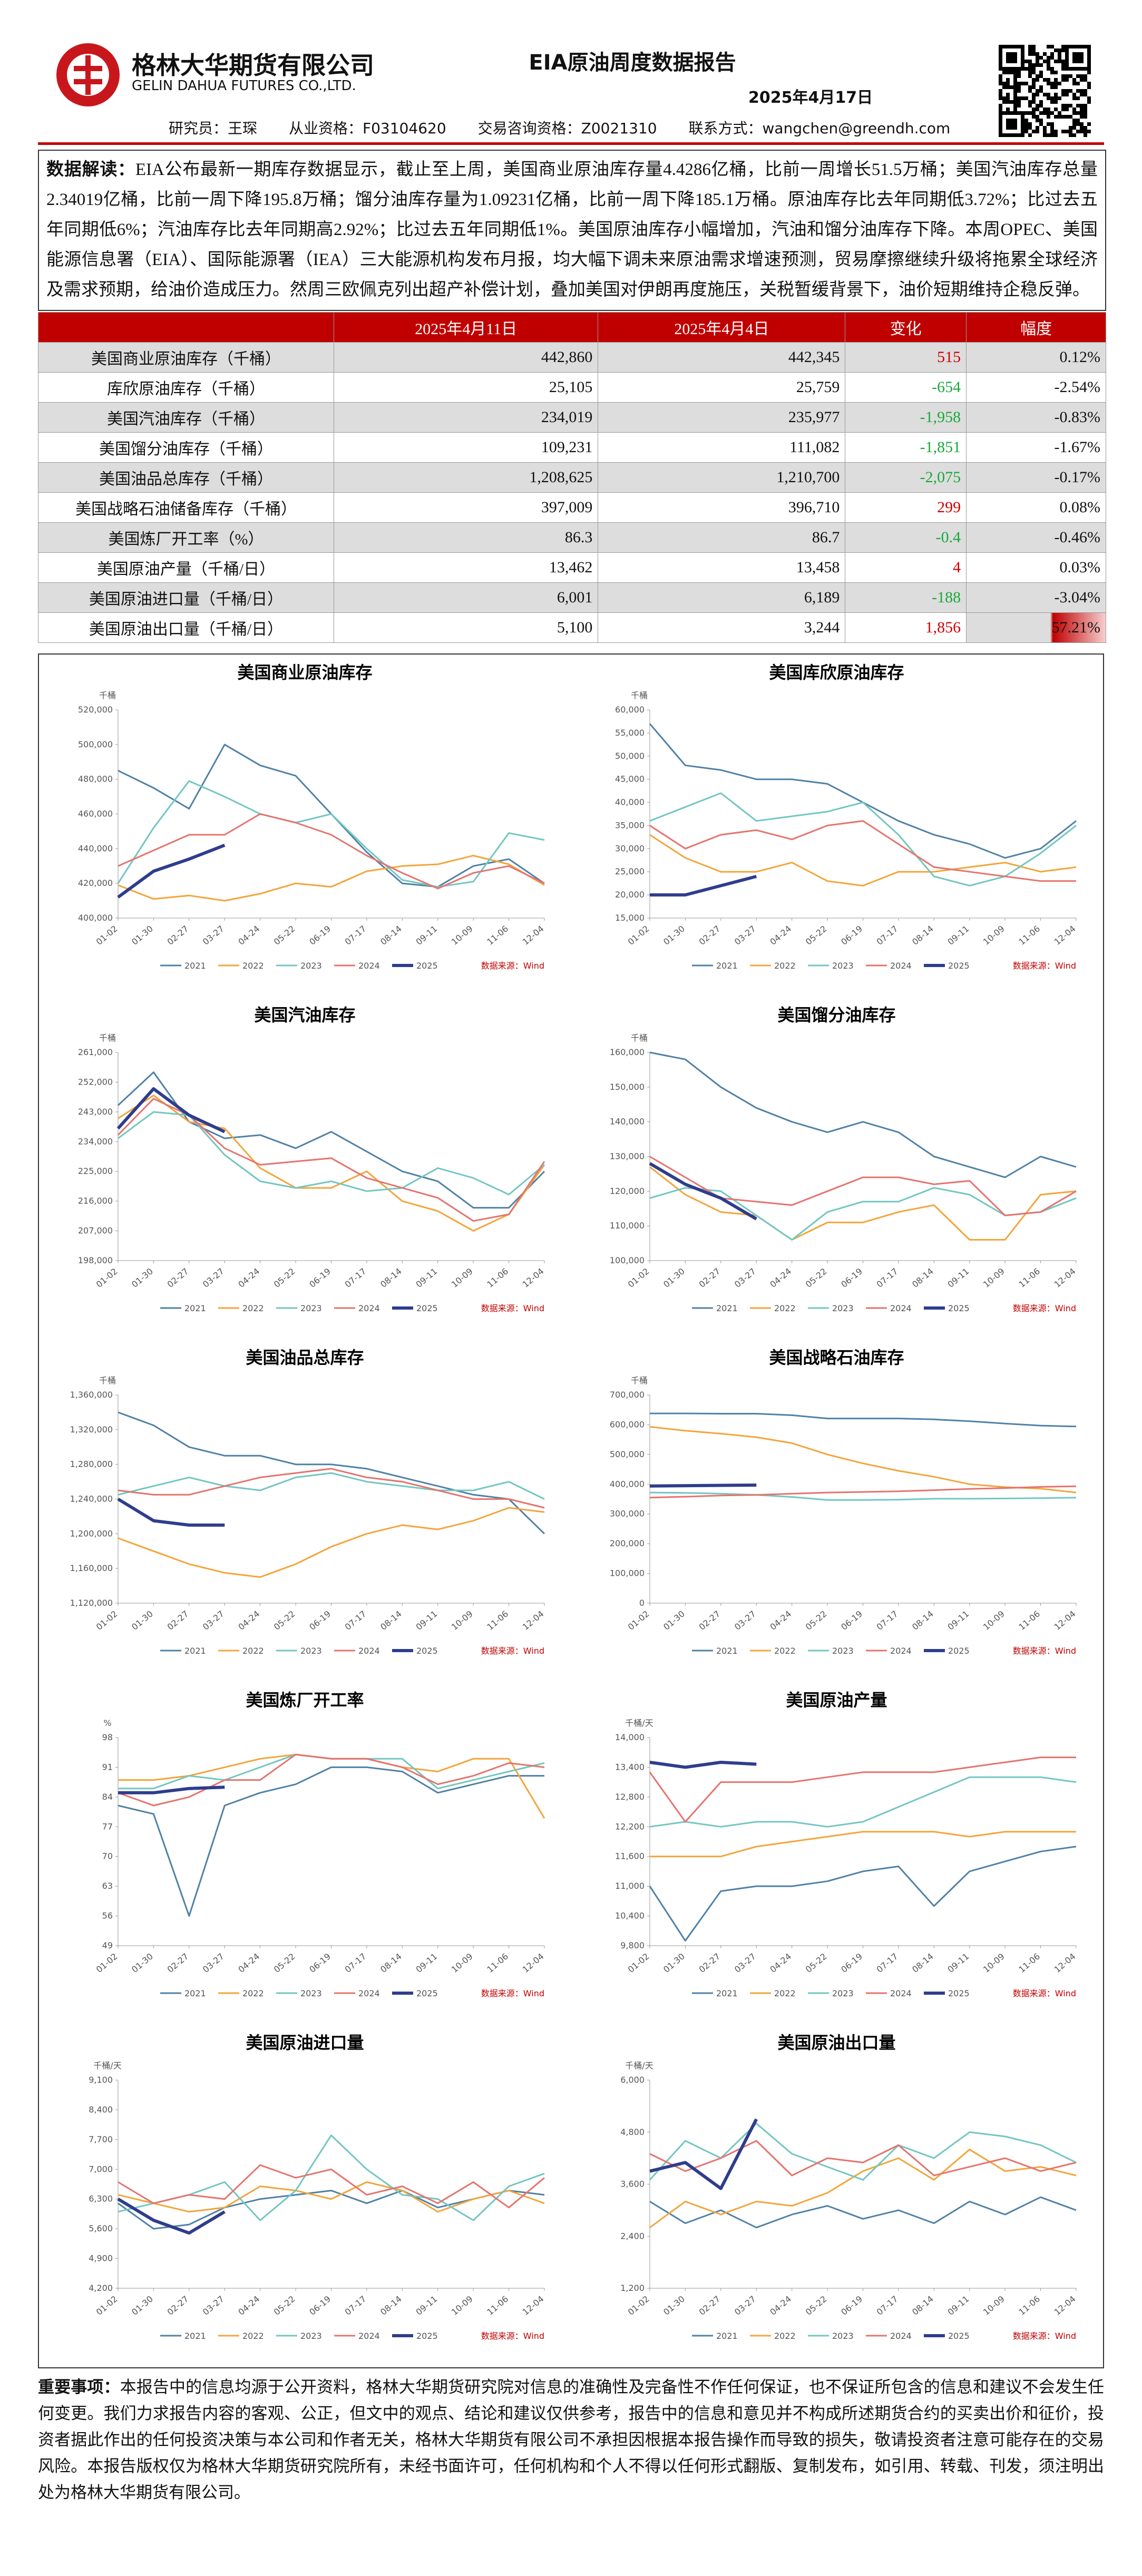  Describe the element at coordinates (95, 848) in the screenshot. I see `y-tick-label: 440,000` at that location.